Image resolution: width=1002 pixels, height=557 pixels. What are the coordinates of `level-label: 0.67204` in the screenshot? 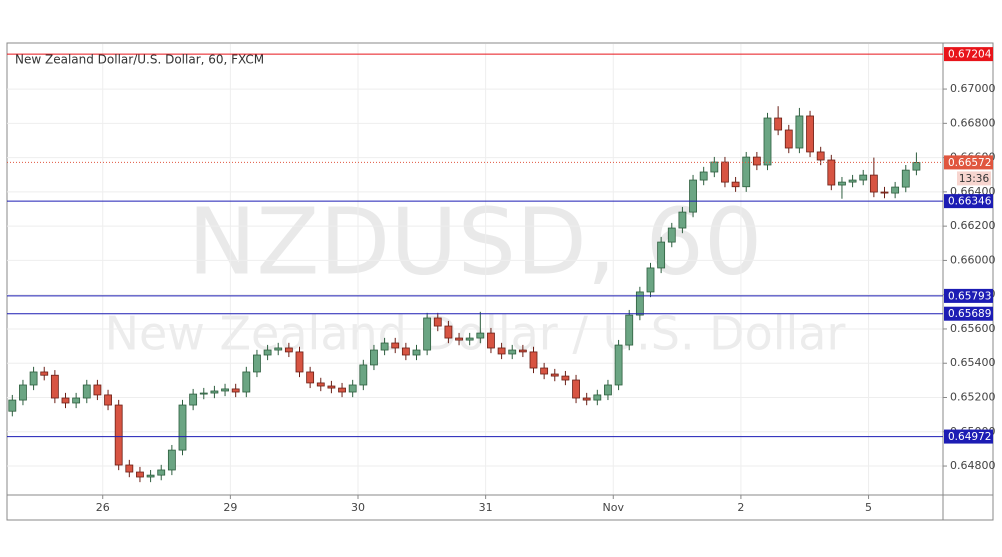 It's located at (970, 55).